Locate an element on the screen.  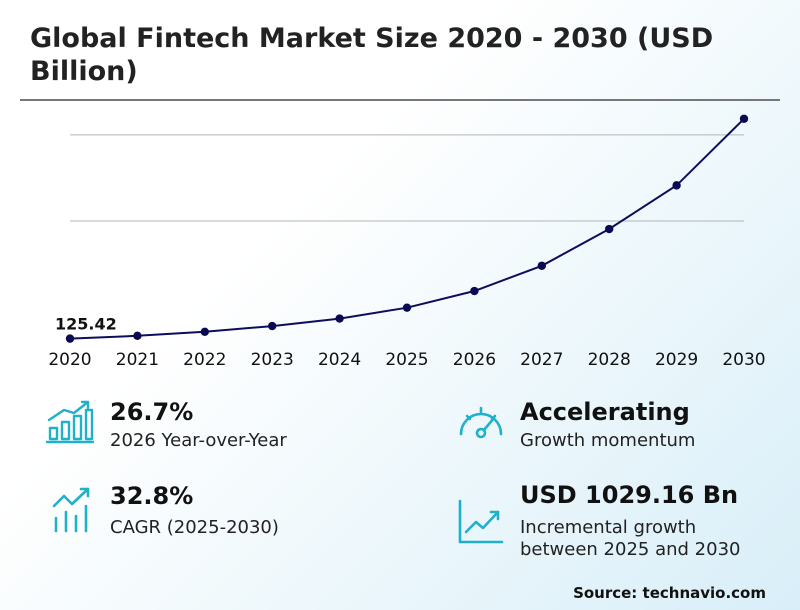
x-tick-2027: 2027 is located at coordinates (541, 360).